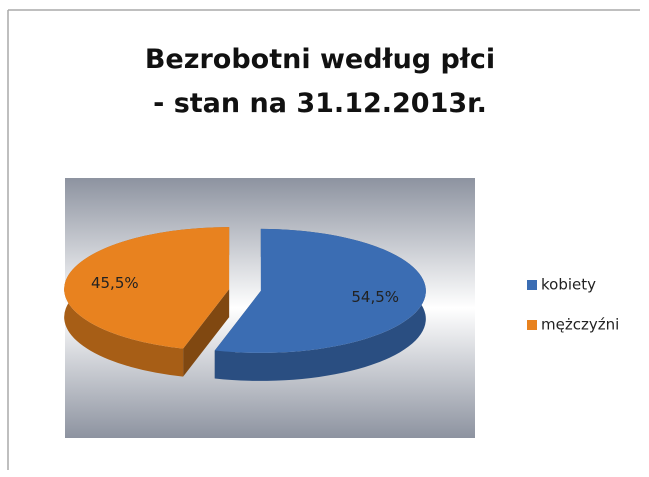  I want to click on value-label: 54,5%, so click(375, 297).